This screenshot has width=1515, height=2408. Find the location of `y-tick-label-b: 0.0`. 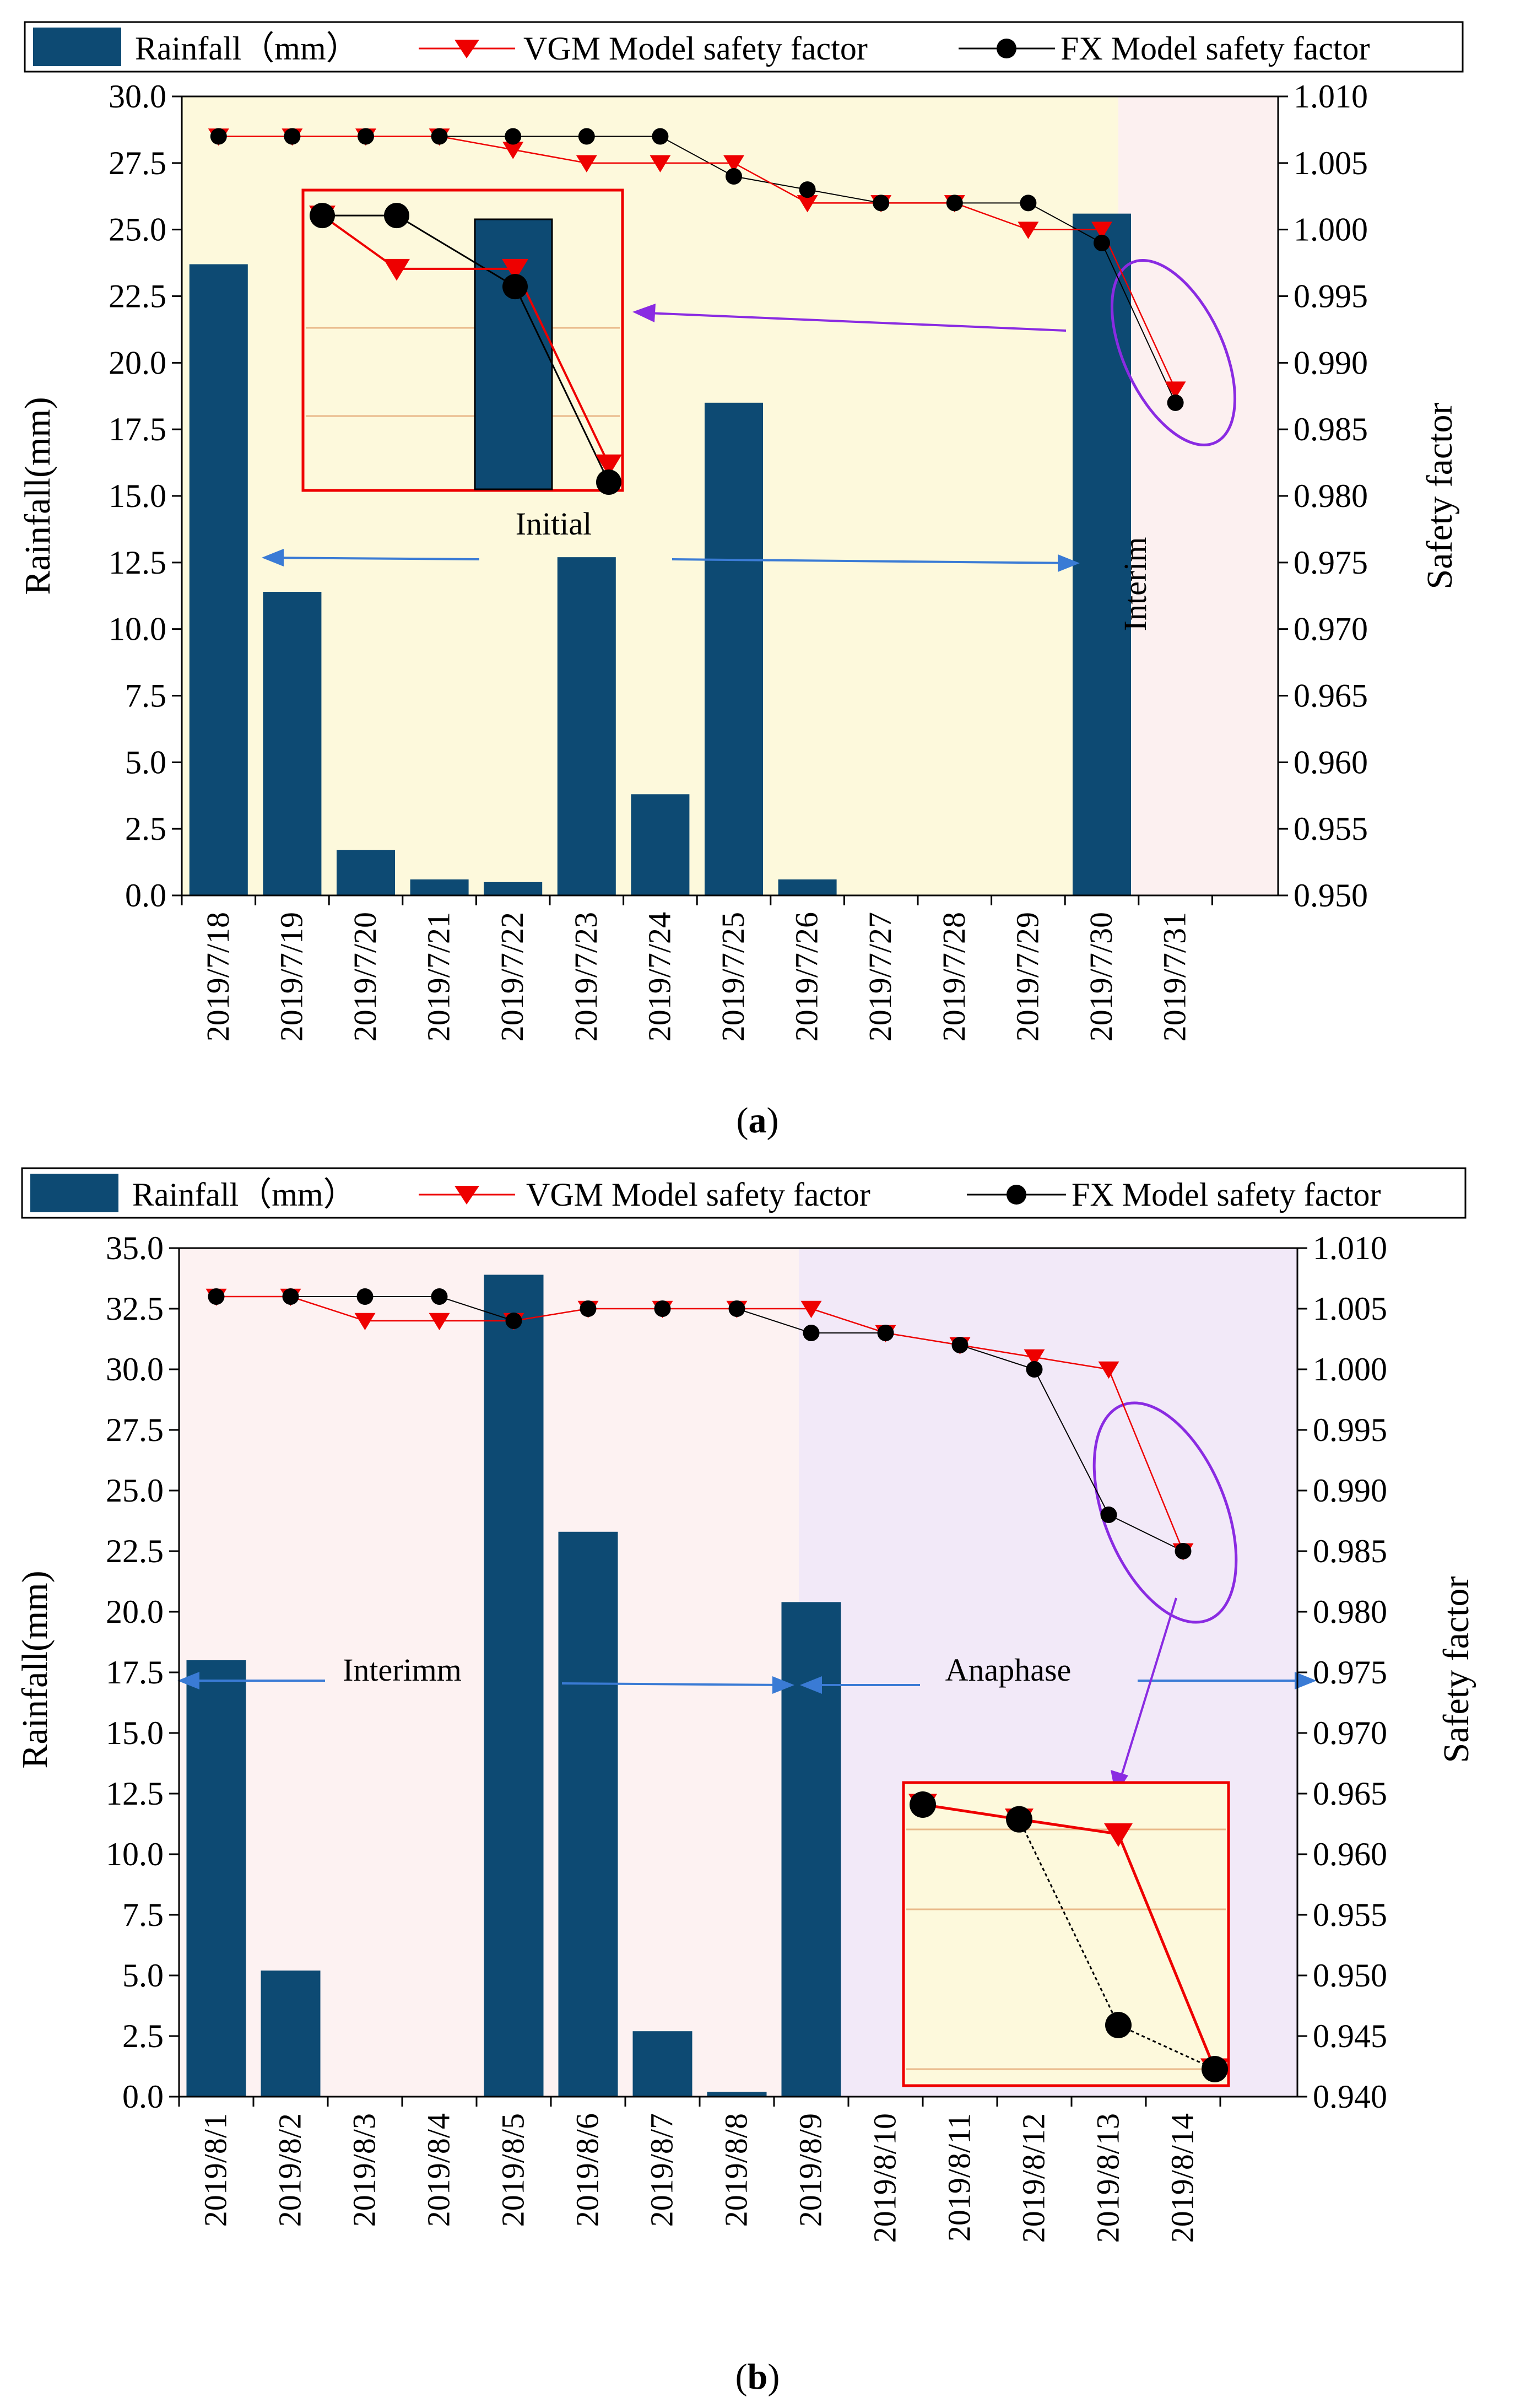

y-tick-label-b: 0.0 is located at coordinates (143, 2096).